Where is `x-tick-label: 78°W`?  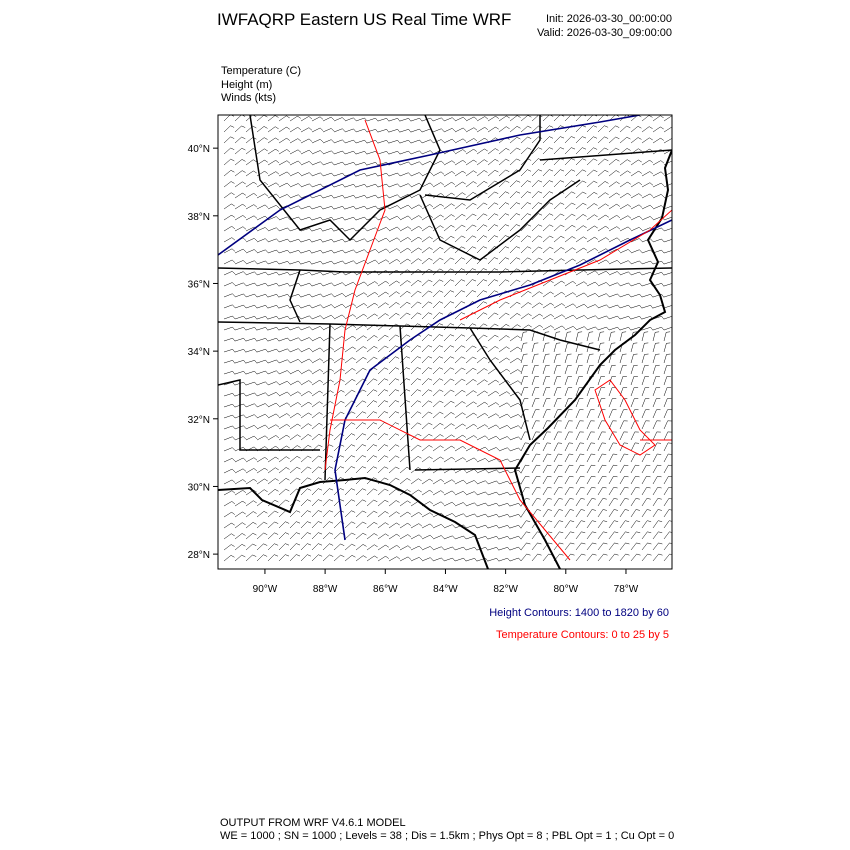 x-tick-label: 78°W is located at coordinates (626, 589).